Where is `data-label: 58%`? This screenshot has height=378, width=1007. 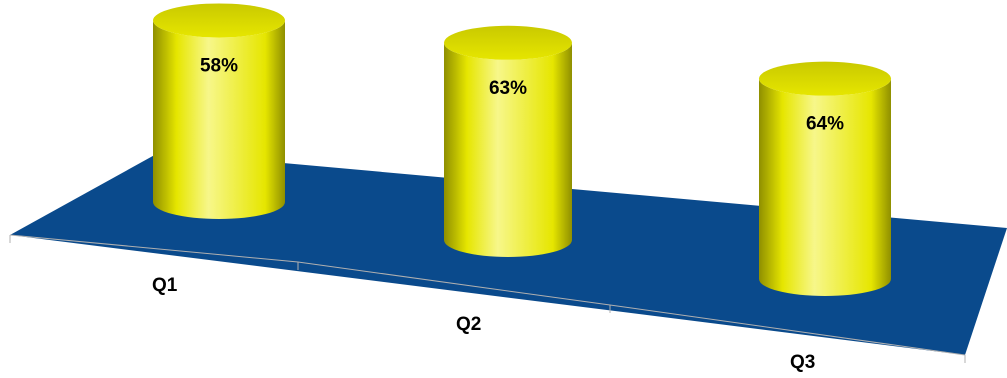 data-label: 58% is located at coordinates (219, 65).